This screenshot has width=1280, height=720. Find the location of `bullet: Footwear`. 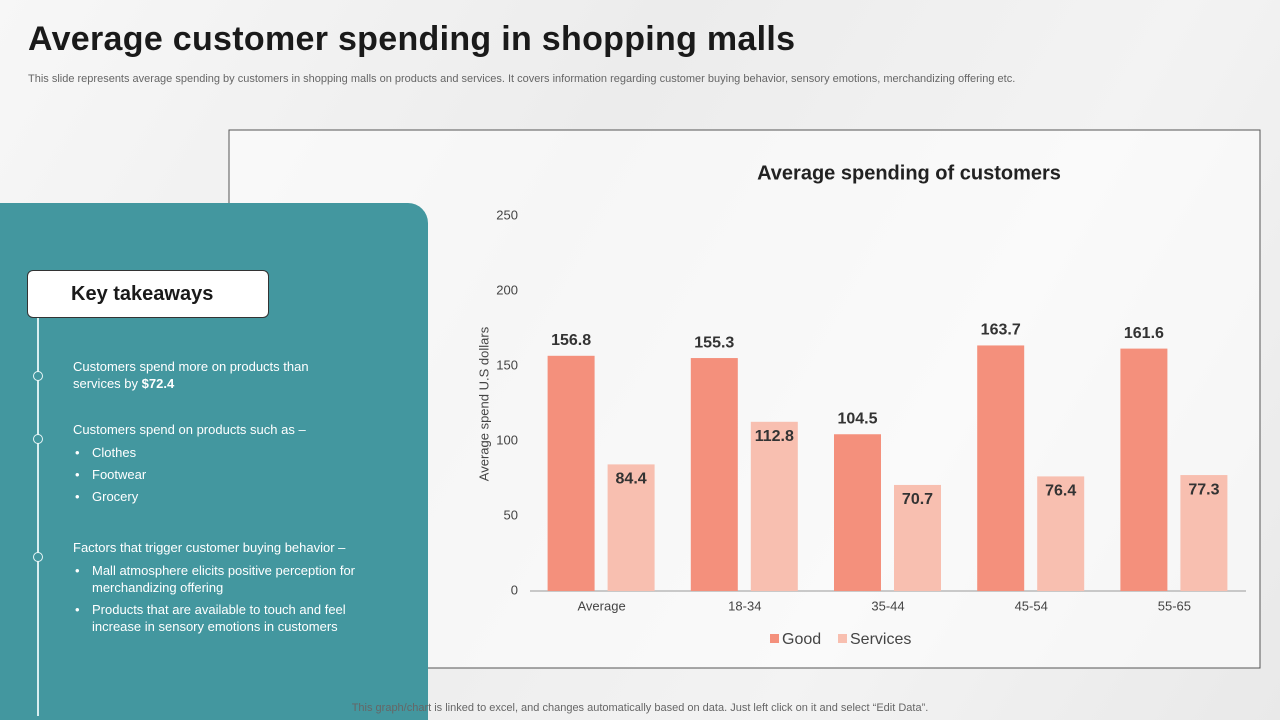

bullet: Footwear is located at coordinates (218, 474).